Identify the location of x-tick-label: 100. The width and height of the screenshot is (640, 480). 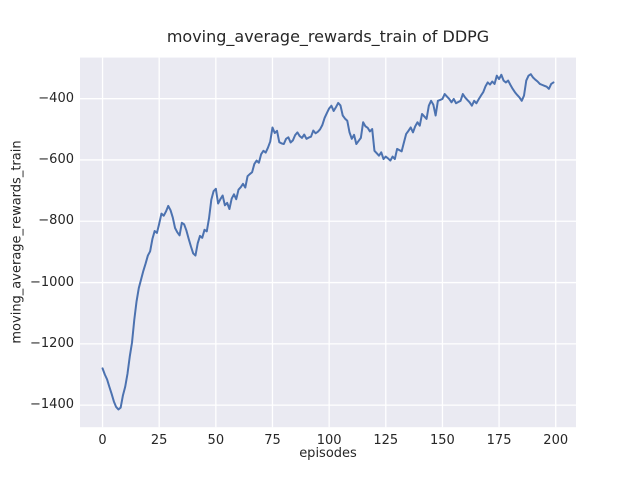
(329, 440).